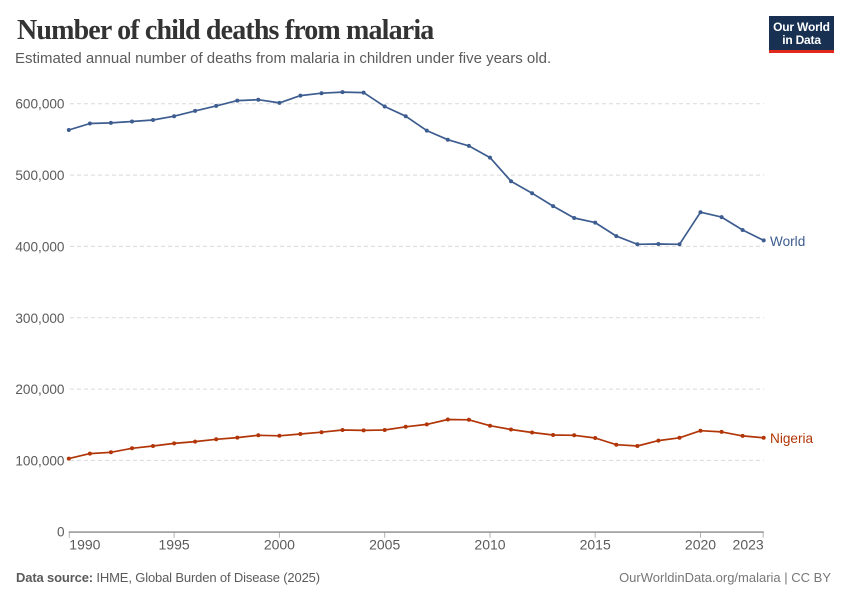  What do you see at coordinates (40, 104) in the screenshot?
I see `svg-text: 600,000` at bounding box center [40, 104].